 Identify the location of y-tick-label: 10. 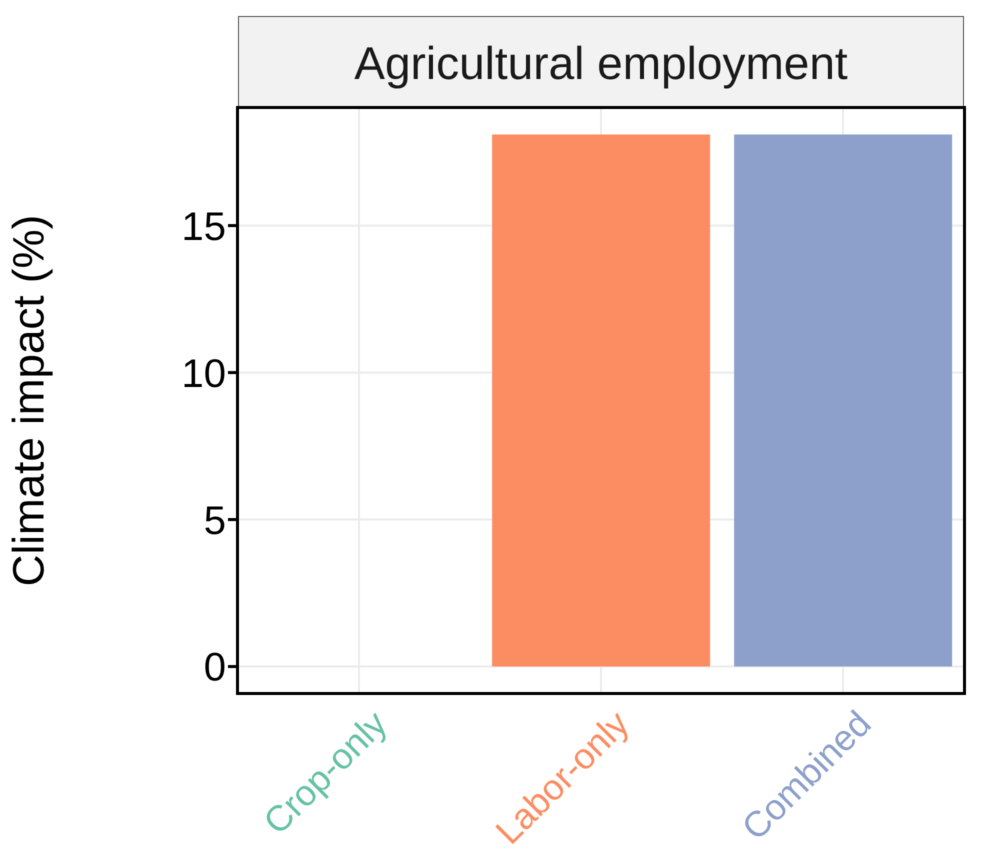
(204, 374).